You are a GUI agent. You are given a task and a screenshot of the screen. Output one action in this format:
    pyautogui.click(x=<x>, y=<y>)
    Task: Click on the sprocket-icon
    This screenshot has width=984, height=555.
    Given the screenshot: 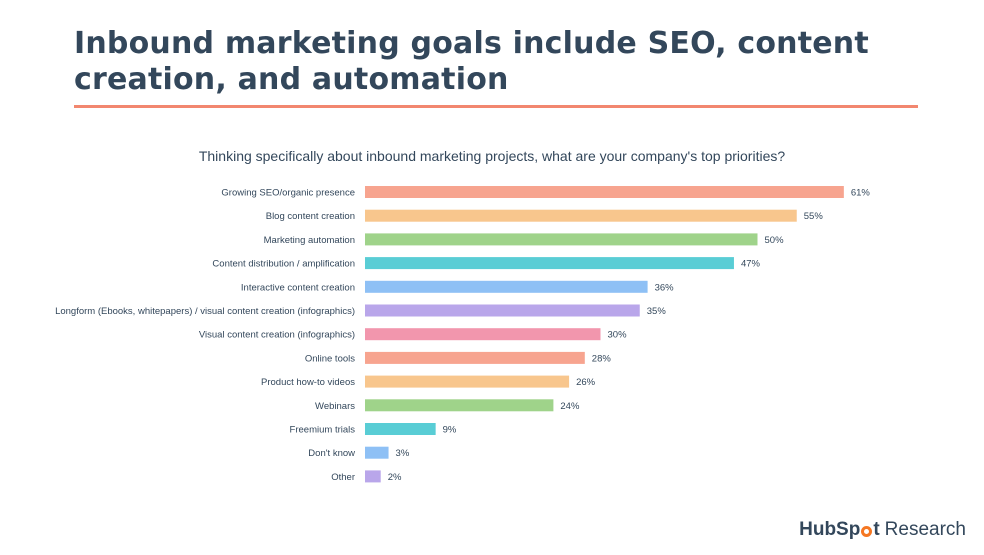 What is the action you would take?
    pyautogui.click(x=867, y=531)
    